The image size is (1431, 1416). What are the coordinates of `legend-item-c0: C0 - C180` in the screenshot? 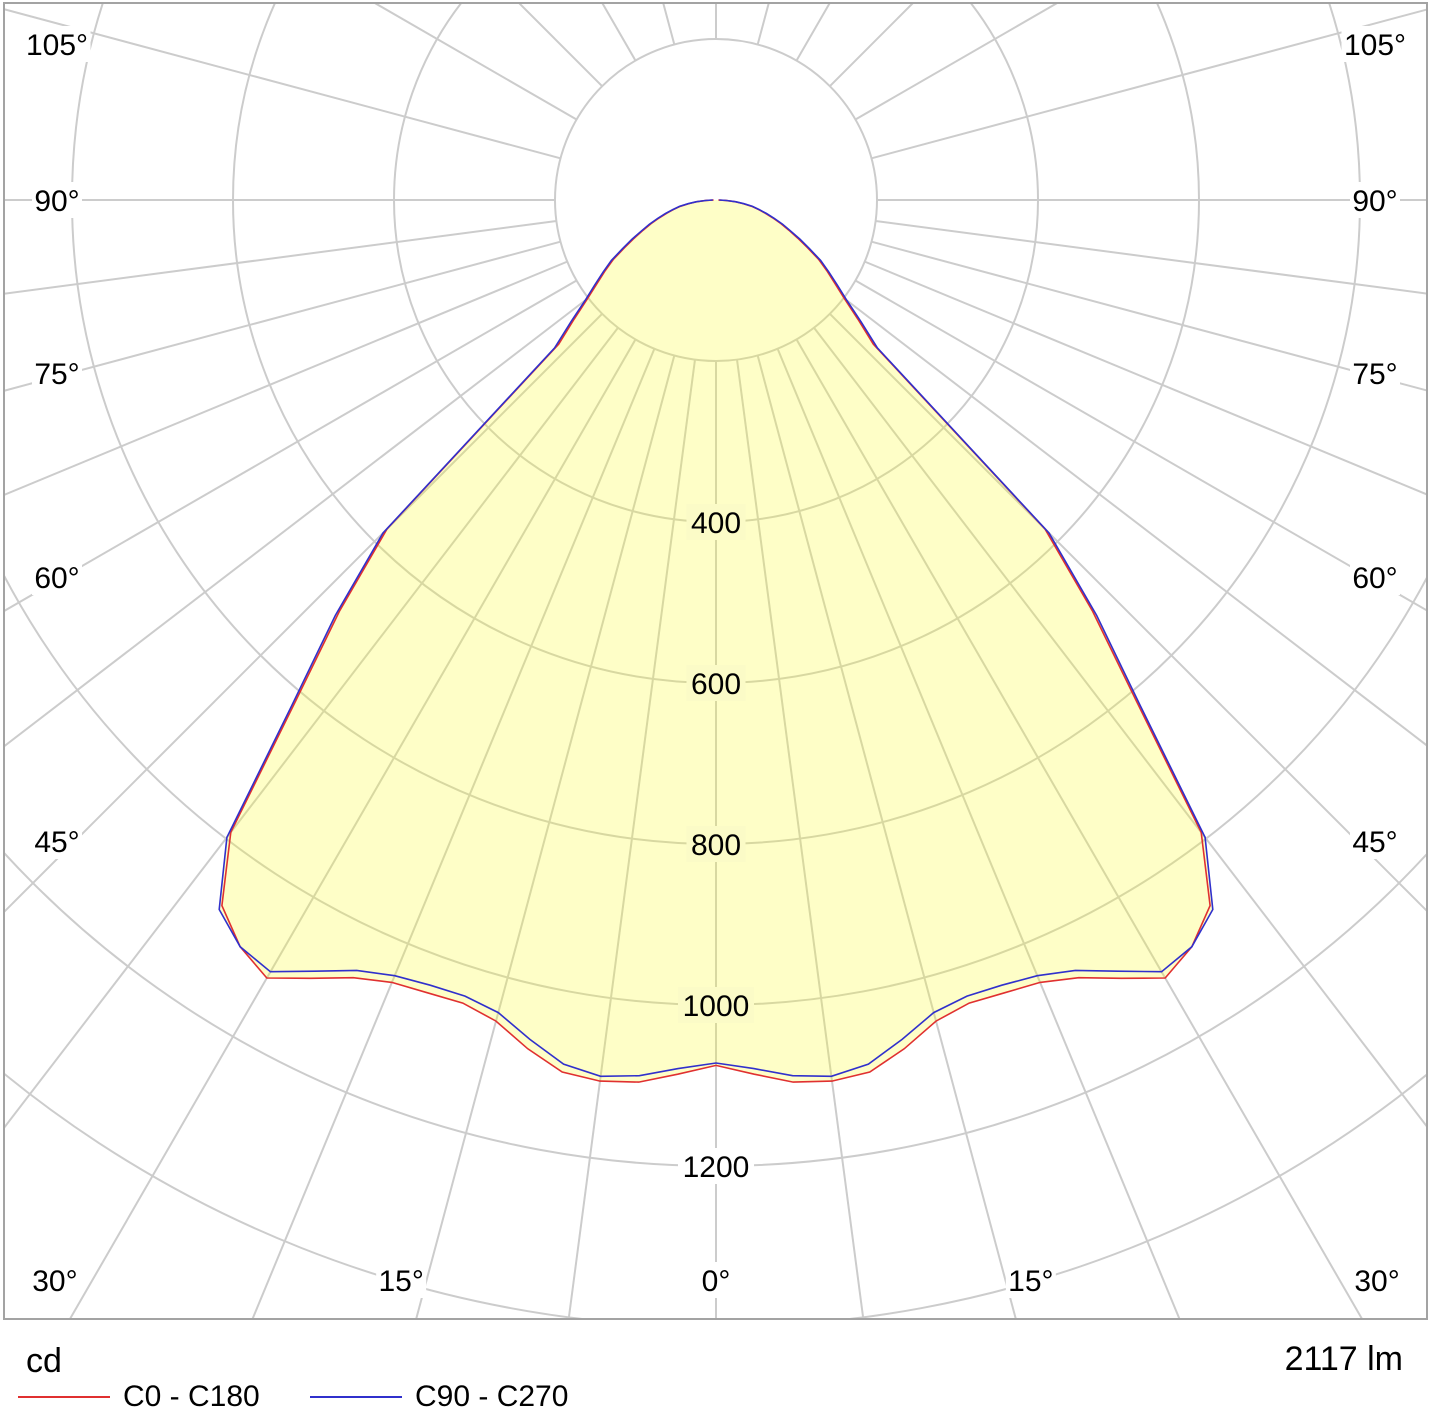 It's located at (139, 1397).